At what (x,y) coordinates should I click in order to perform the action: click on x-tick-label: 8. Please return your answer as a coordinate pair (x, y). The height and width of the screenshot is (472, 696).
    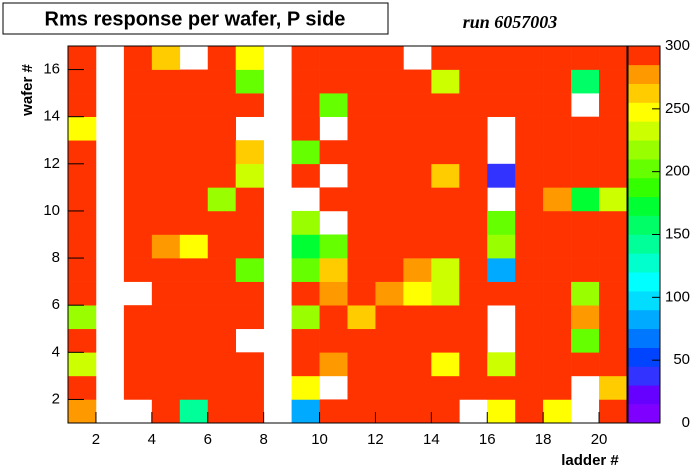
    Looking at the image, I should click on (263, 439).